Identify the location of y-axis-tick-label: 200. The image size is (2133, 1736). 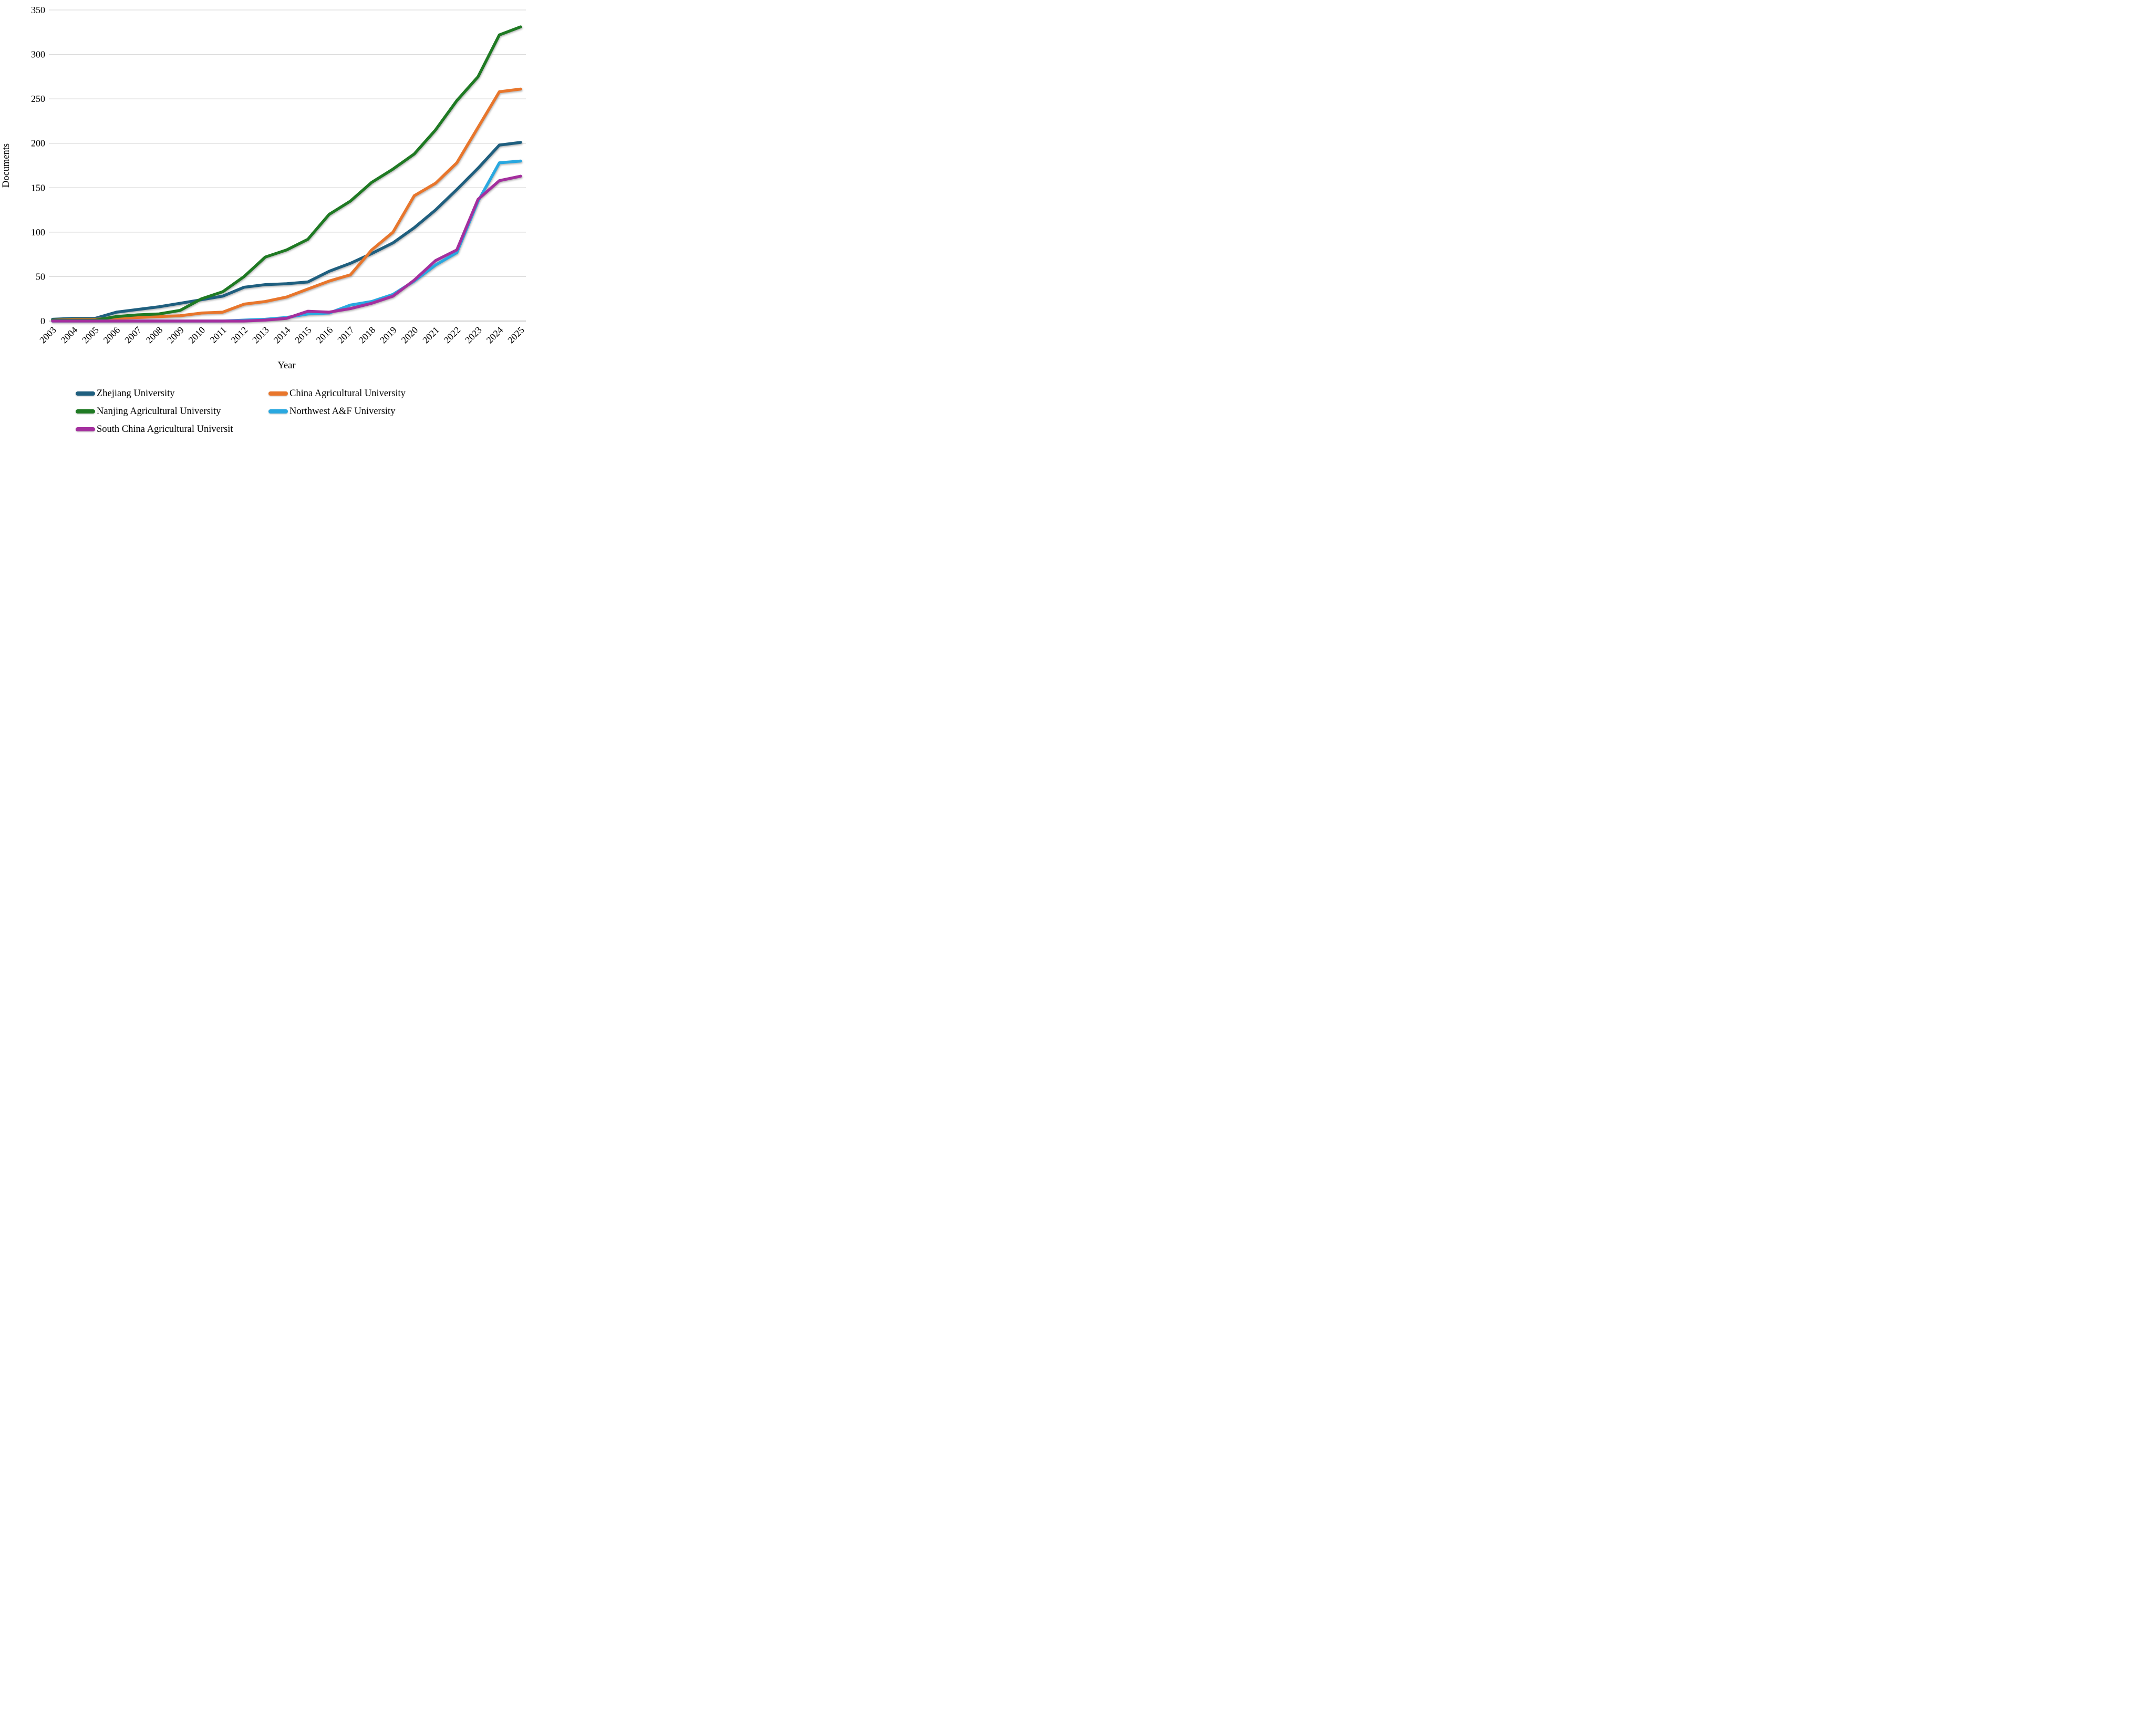
(38, 144).